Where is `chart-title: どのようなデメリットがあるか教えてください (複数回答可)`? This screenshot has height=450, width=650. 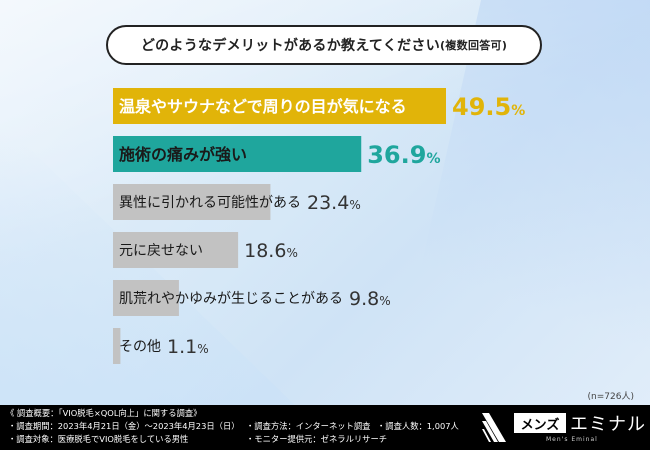
chart-title: どのようなデメリットがあるか教えてください (複数回答可) is located at coordinates (324, 45).